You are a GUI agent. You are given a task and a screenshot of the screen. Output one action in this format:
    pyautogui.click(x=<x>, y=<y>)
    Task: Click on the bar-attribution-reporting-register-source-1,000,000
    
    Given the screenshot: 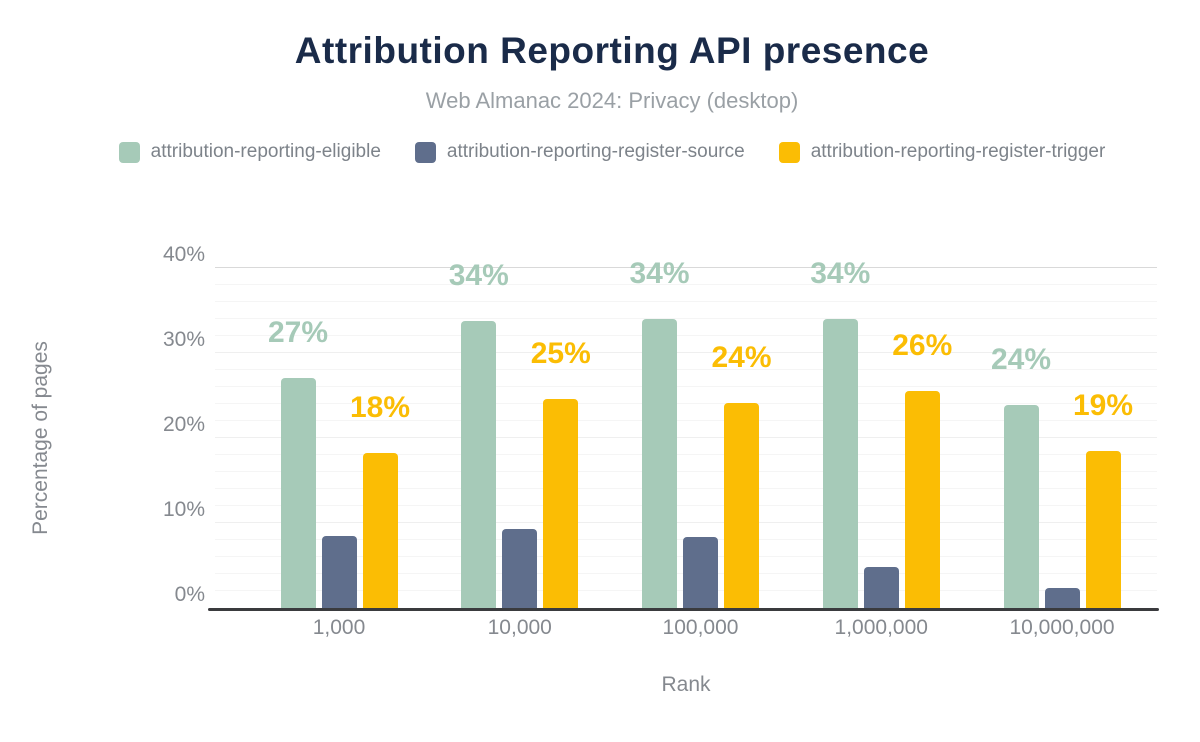 What is the action you would take?
    pyautogui.click(x=881, y=587)
    